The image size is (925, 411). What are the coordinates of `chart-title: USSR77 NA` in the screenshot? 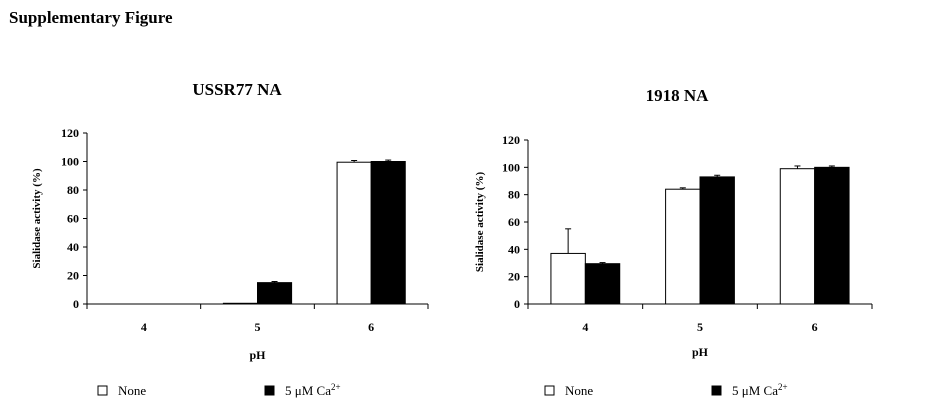 It's located at (237, 89).